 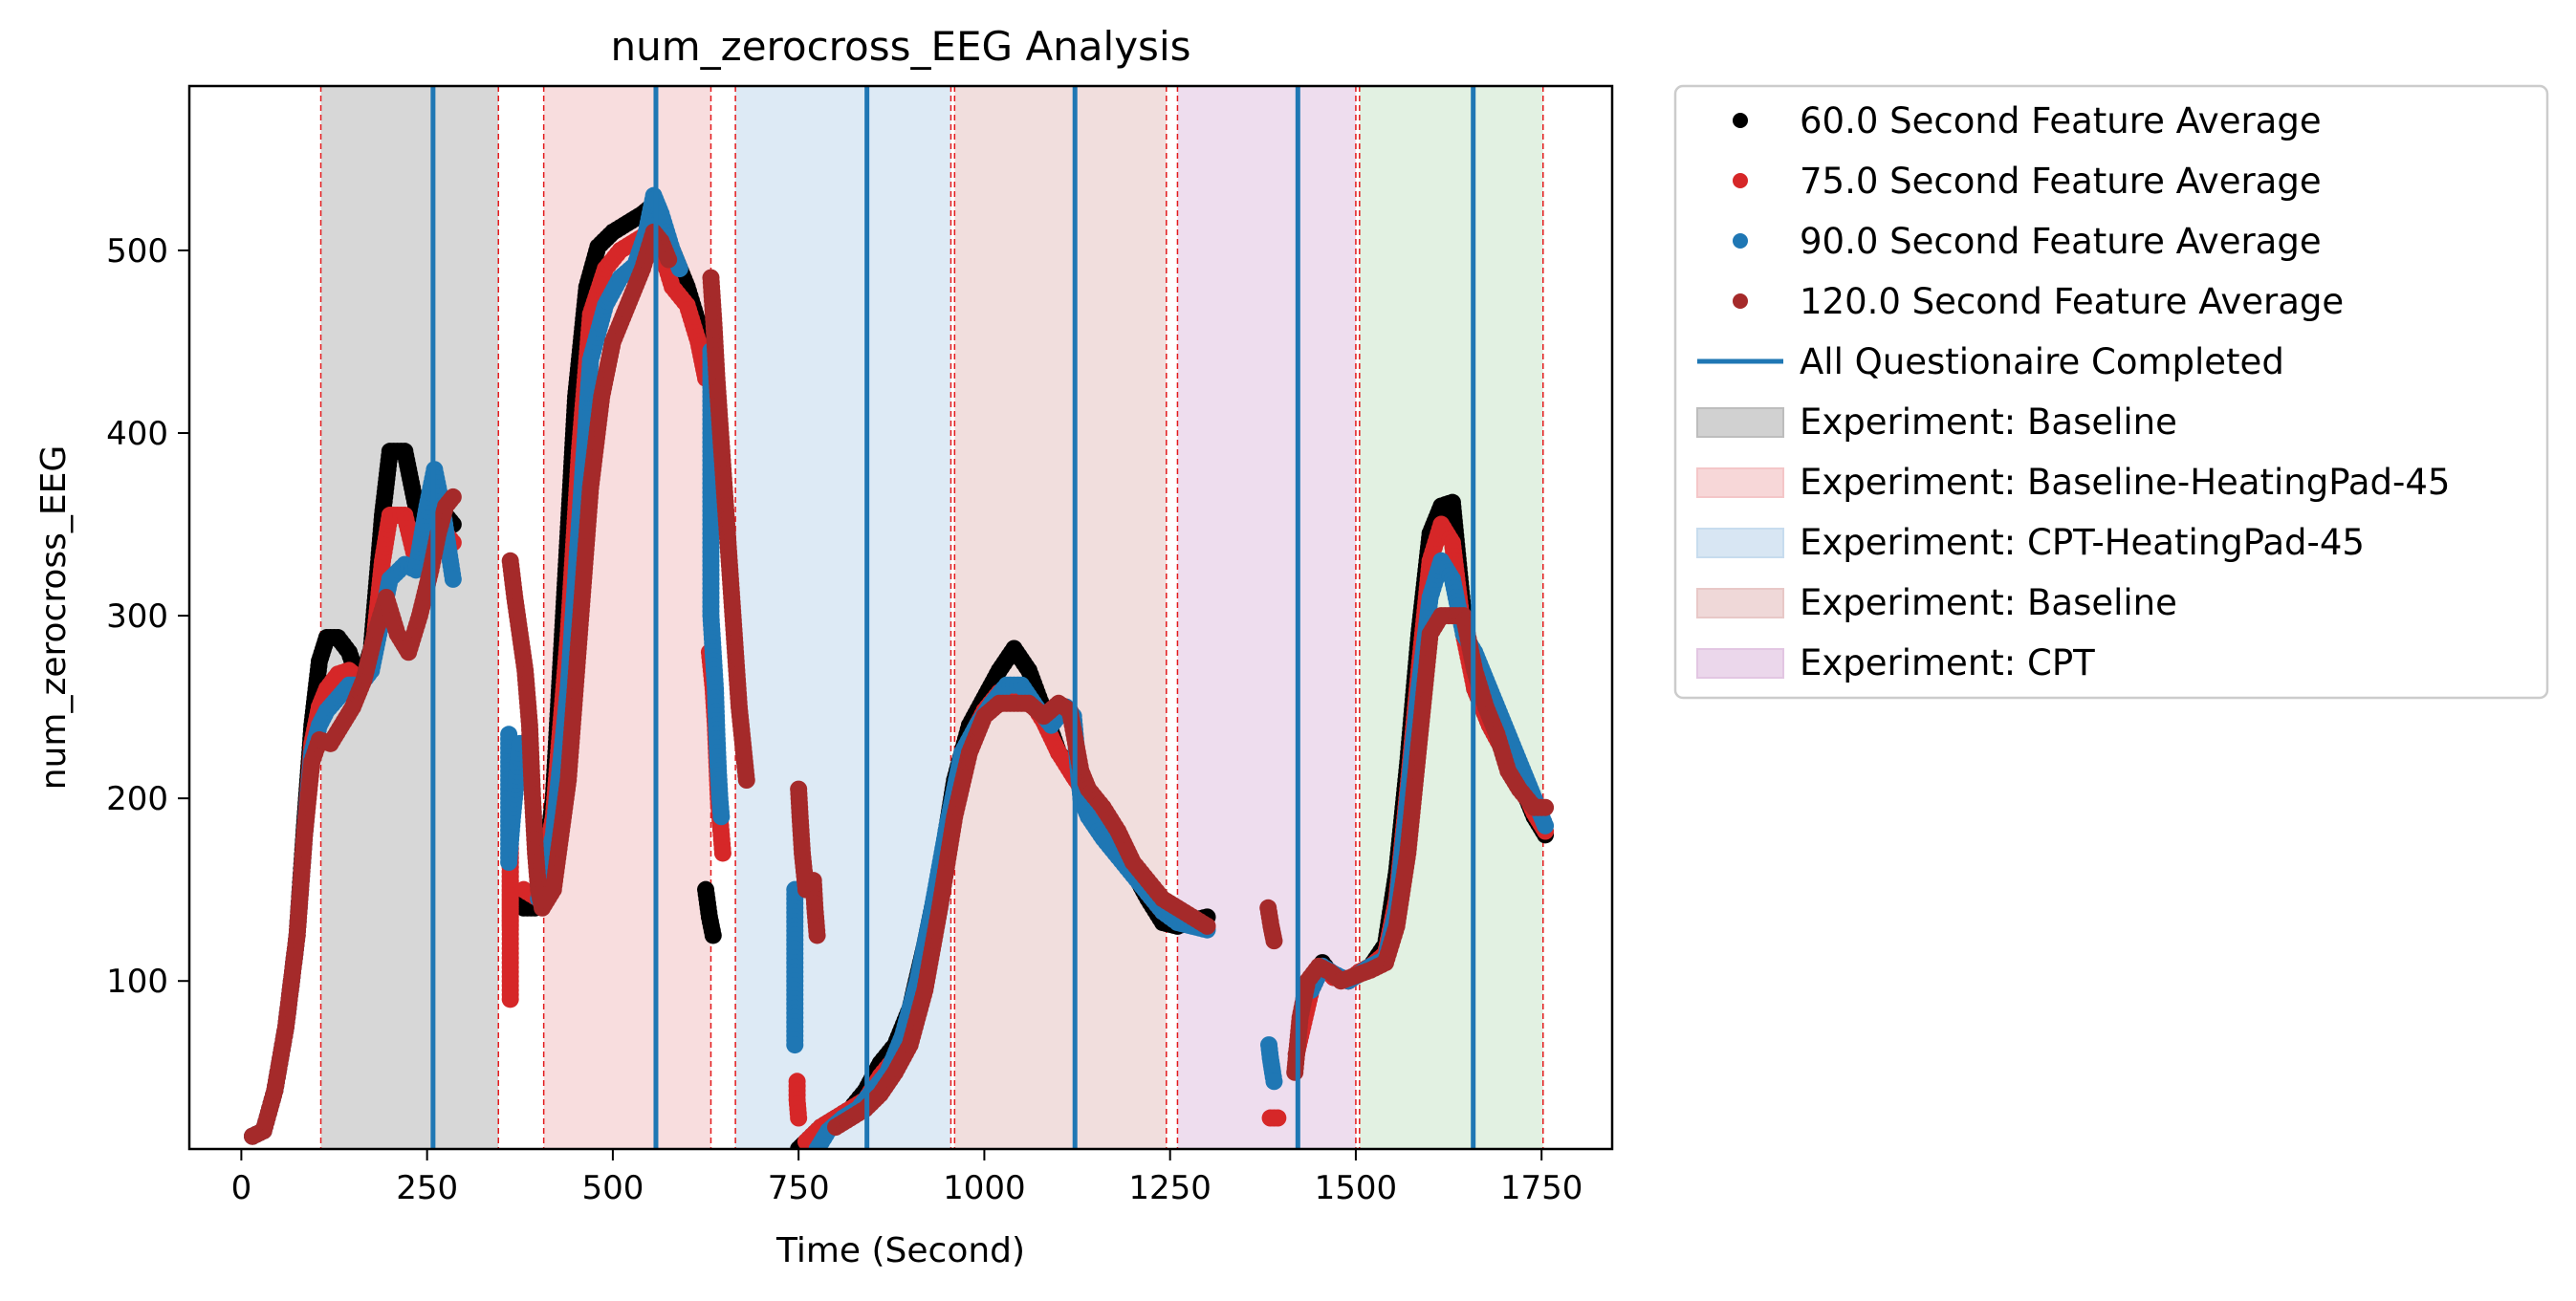 What do you see at coordinates (2125, 482) in the screenshot?
I see `legend-label: Experiment: Baseline-HeatingPad-45` at bounding box center [2125, 482].